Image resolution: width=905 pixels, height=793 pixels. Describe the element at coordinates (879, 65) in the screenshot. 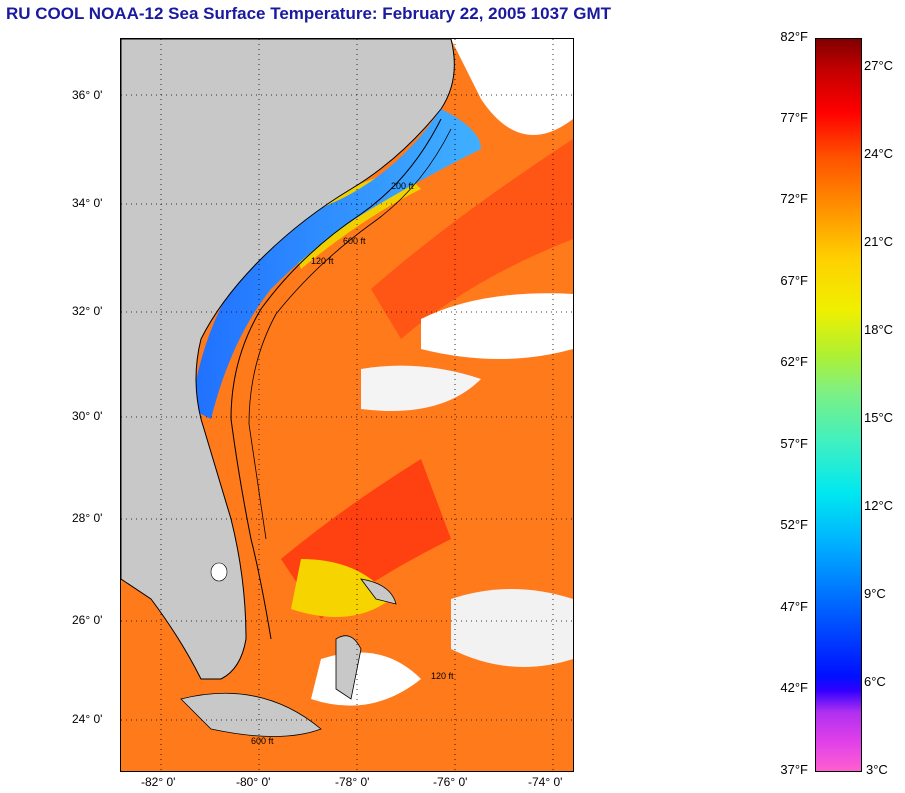

I see `celsius-label: 27°C` at that location.